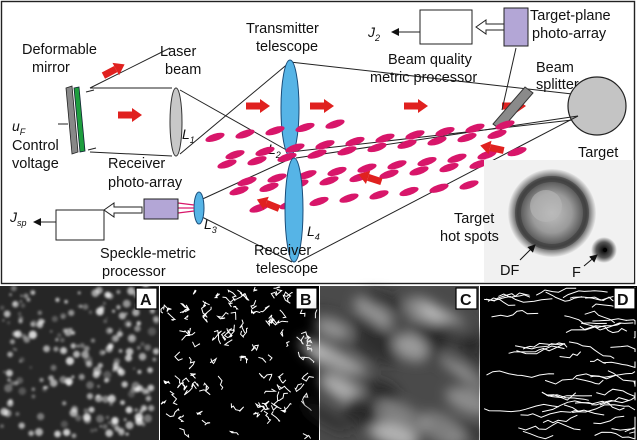 This screenshot has width=637, height=440. Describe the element at coordinates (555, 68) in the screenshot. I see `svg-text: Beam` at that location.